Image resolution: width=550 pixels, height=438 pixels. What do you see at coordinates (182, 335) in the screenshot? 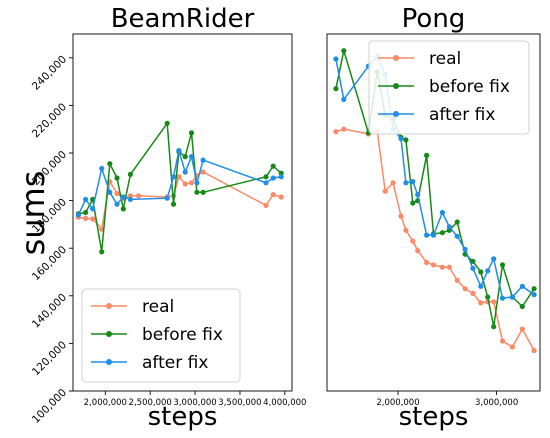
I see `legend-label: before fix` at bounding box center [182, 335].